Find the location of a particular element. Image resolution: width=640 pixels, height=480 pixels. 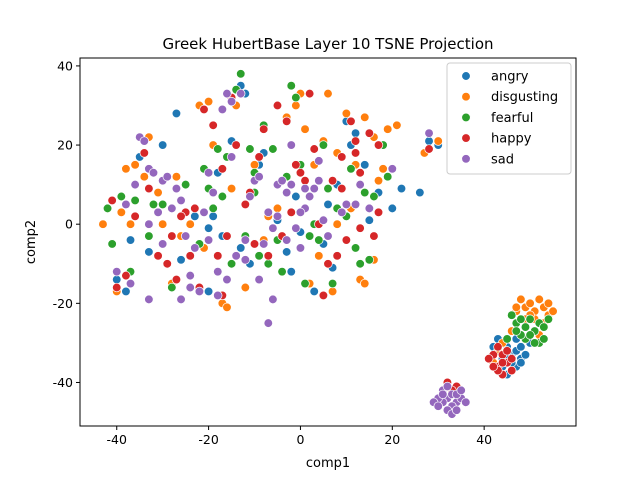

y-tick-label: -20 is located at coordinates (63, 303).